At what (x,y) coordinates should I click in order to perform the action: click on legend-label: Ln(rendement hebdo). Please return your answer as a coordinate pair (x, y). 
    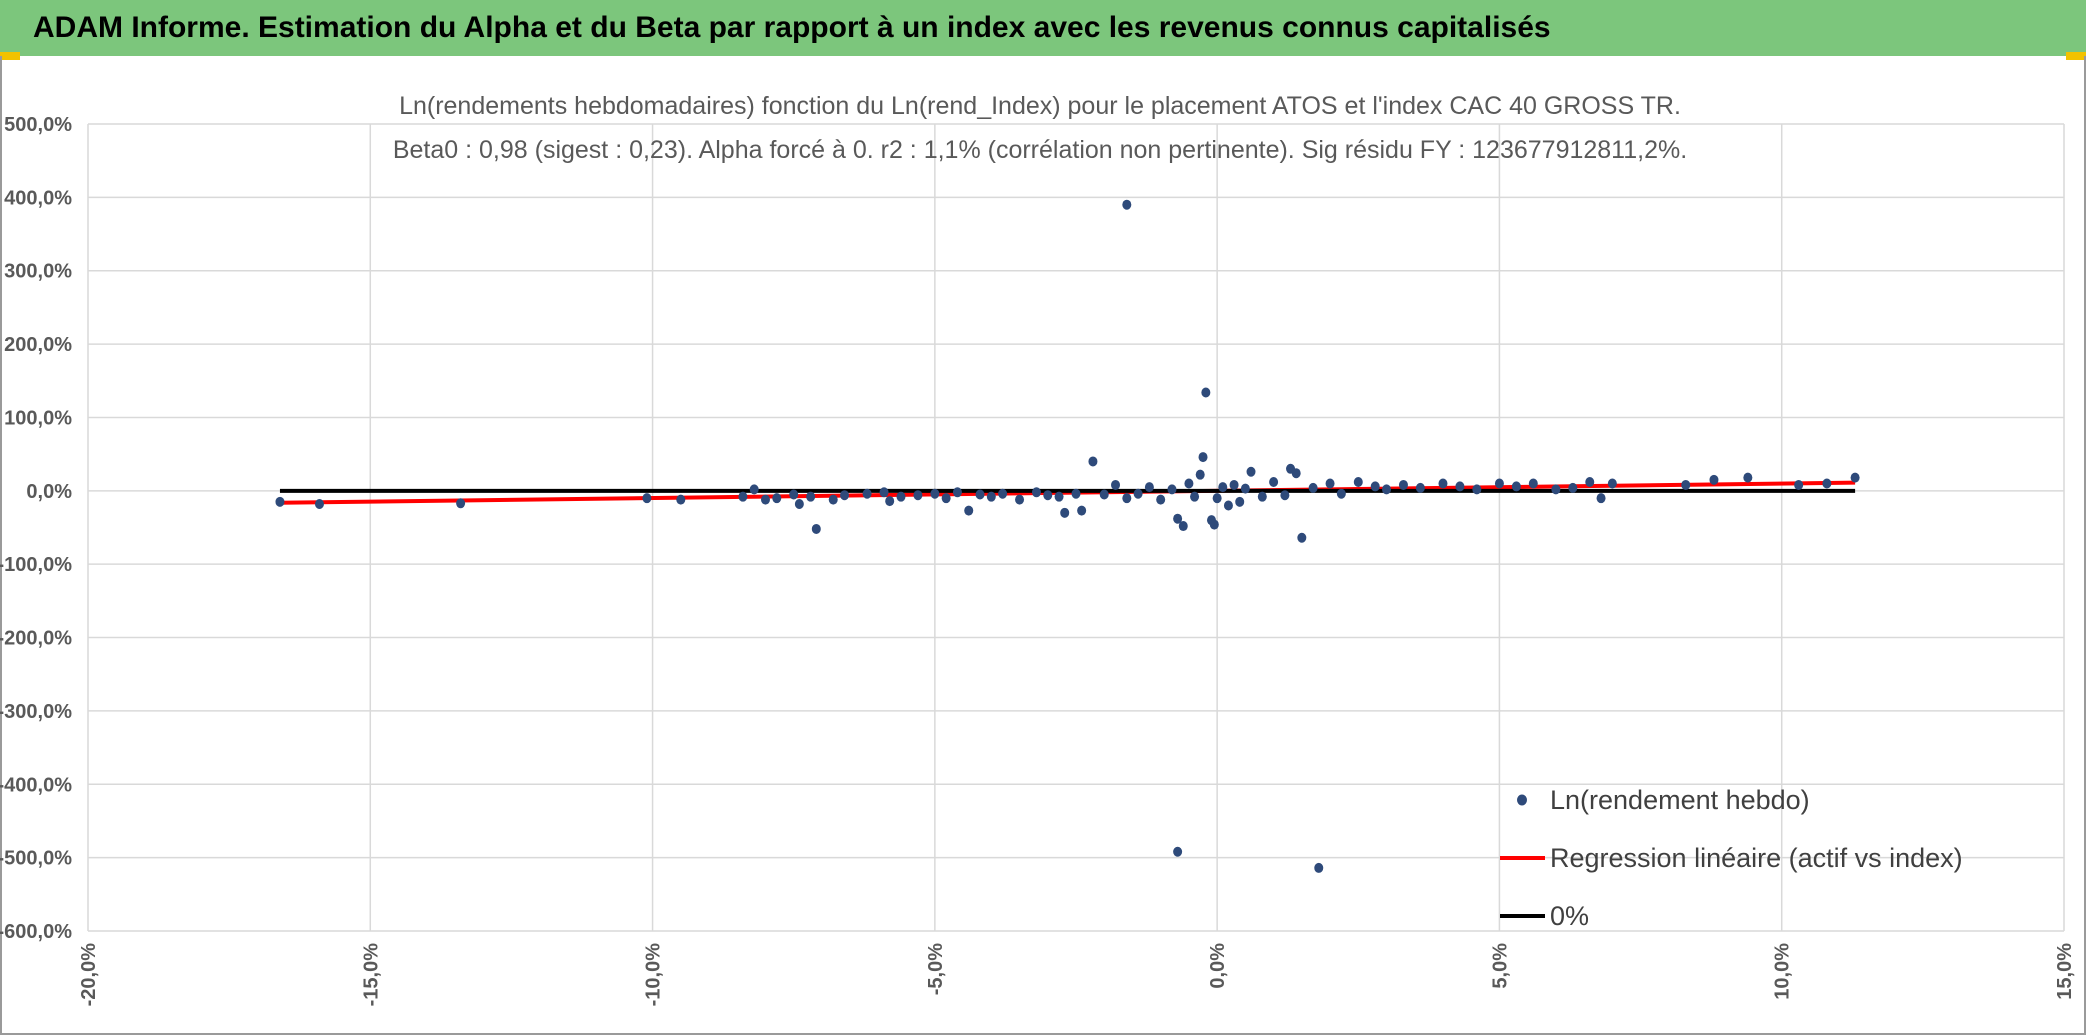
    Looking at the image, I should click on (1680, 800).